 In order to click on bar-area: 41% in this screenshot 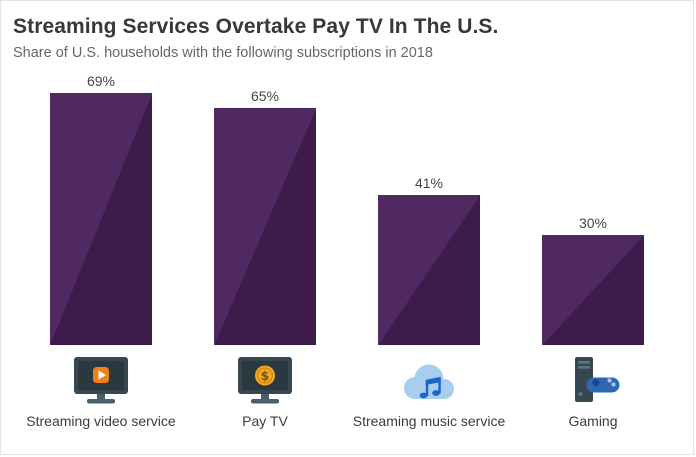, I will do `click(429, 208)`.